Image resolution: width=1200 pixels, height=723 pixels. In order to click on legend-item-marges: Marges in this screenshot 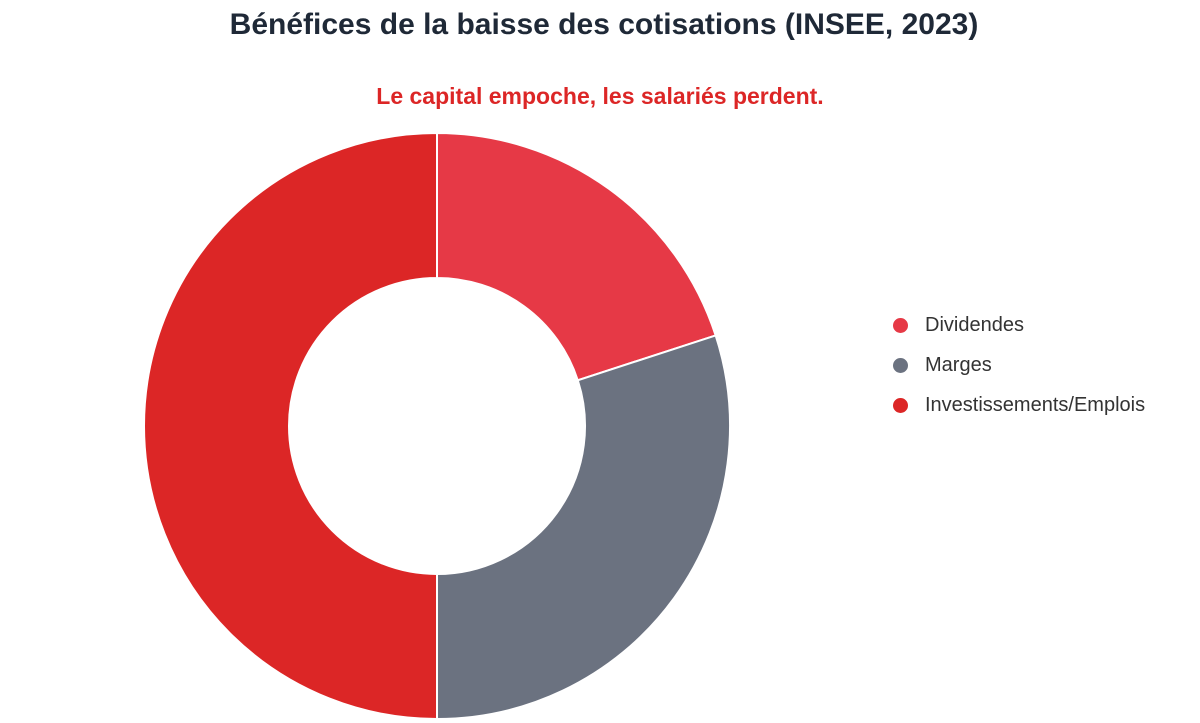, I will do `click(1019, 365)`.